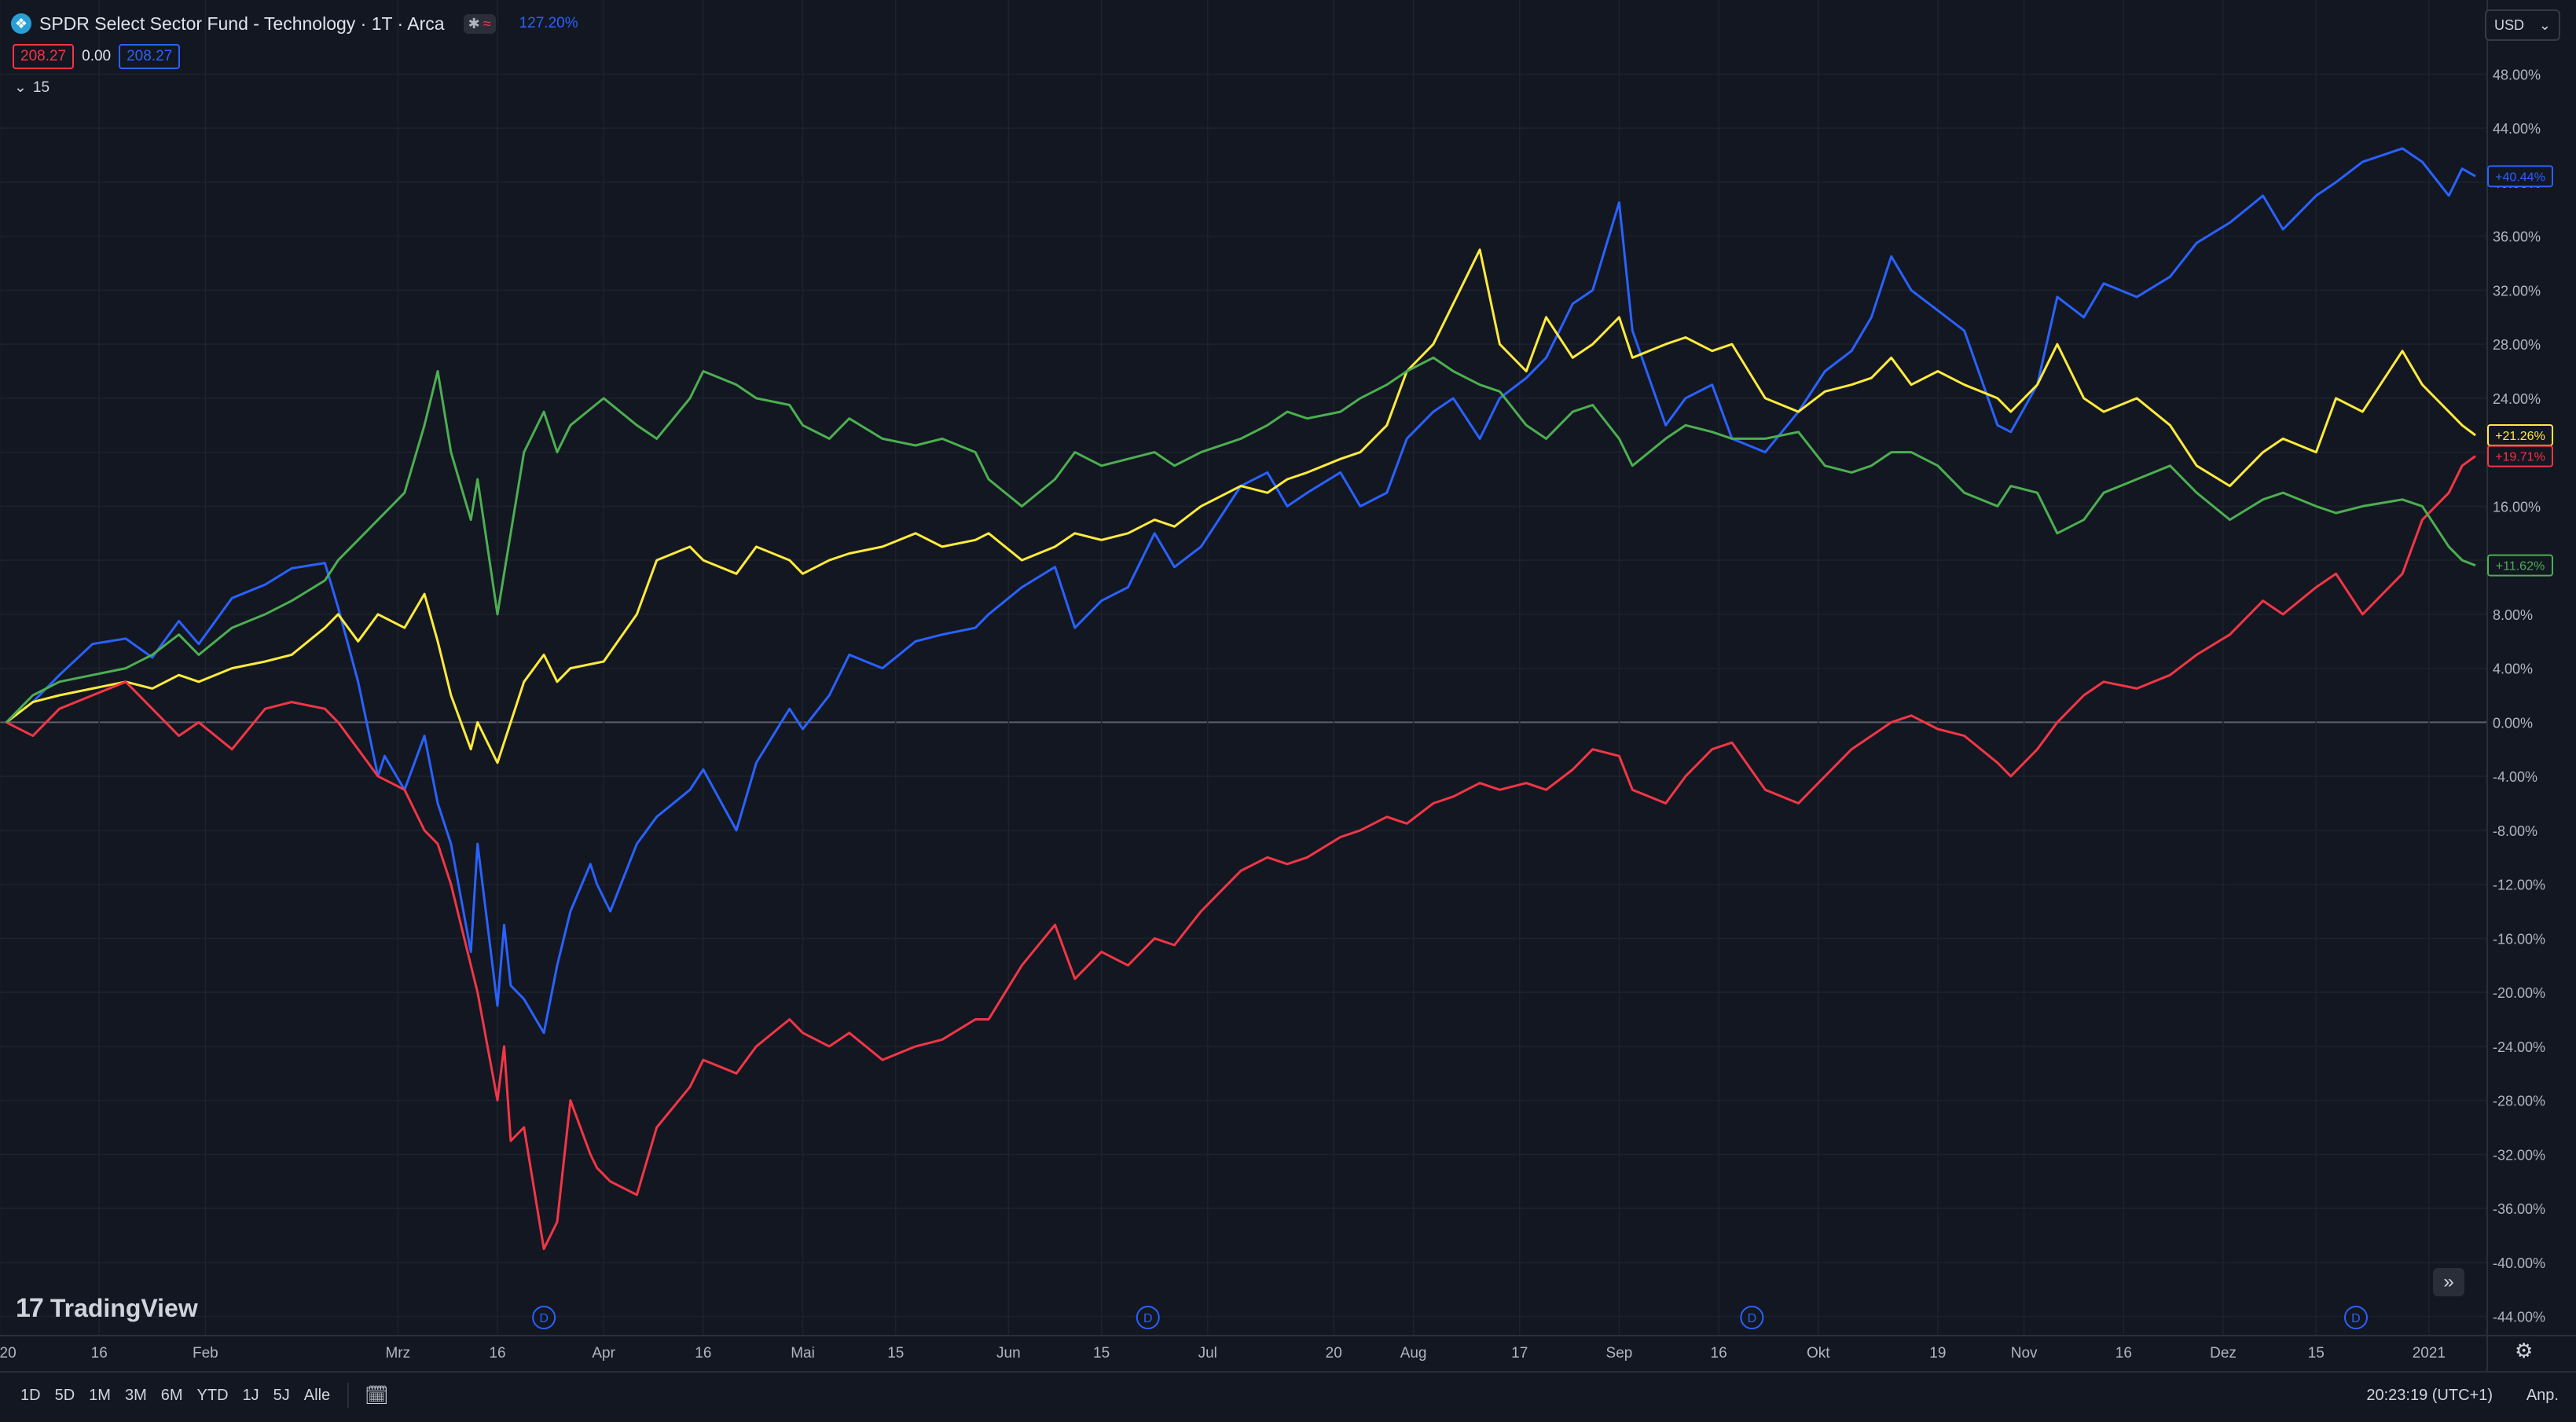  Describe the element at coordinates (2517, 399) in the screenshot. I see `price-tick-label: 24.00%` at that location.